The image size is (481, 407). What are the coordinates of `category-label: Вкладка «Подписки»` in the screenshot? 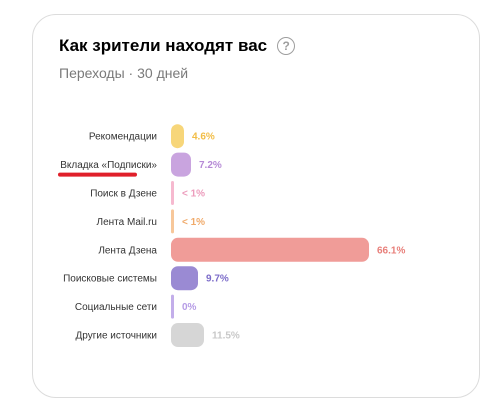 It's located at (108, 165).